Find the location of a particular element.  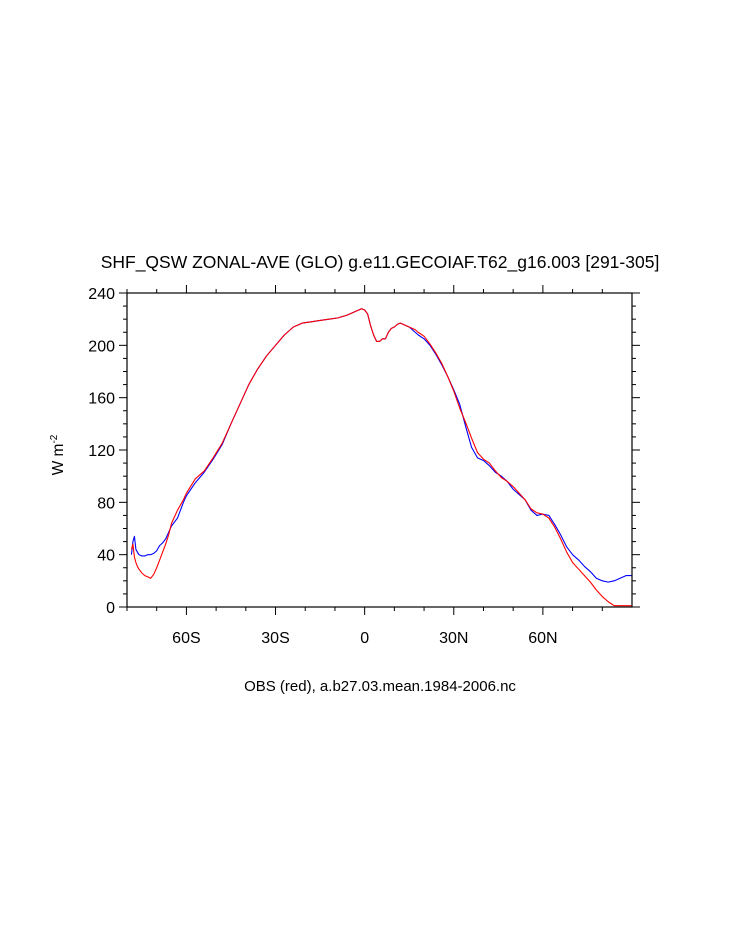

y-axis-label-exponent: -2 is located at coordinates (54, 438).